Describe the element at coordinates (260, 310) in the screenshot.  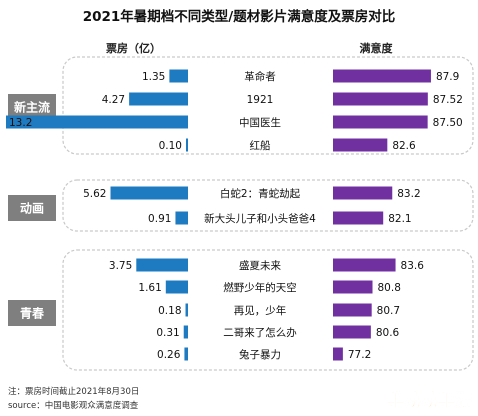
I see `film-name: 再见，少年` at that location.